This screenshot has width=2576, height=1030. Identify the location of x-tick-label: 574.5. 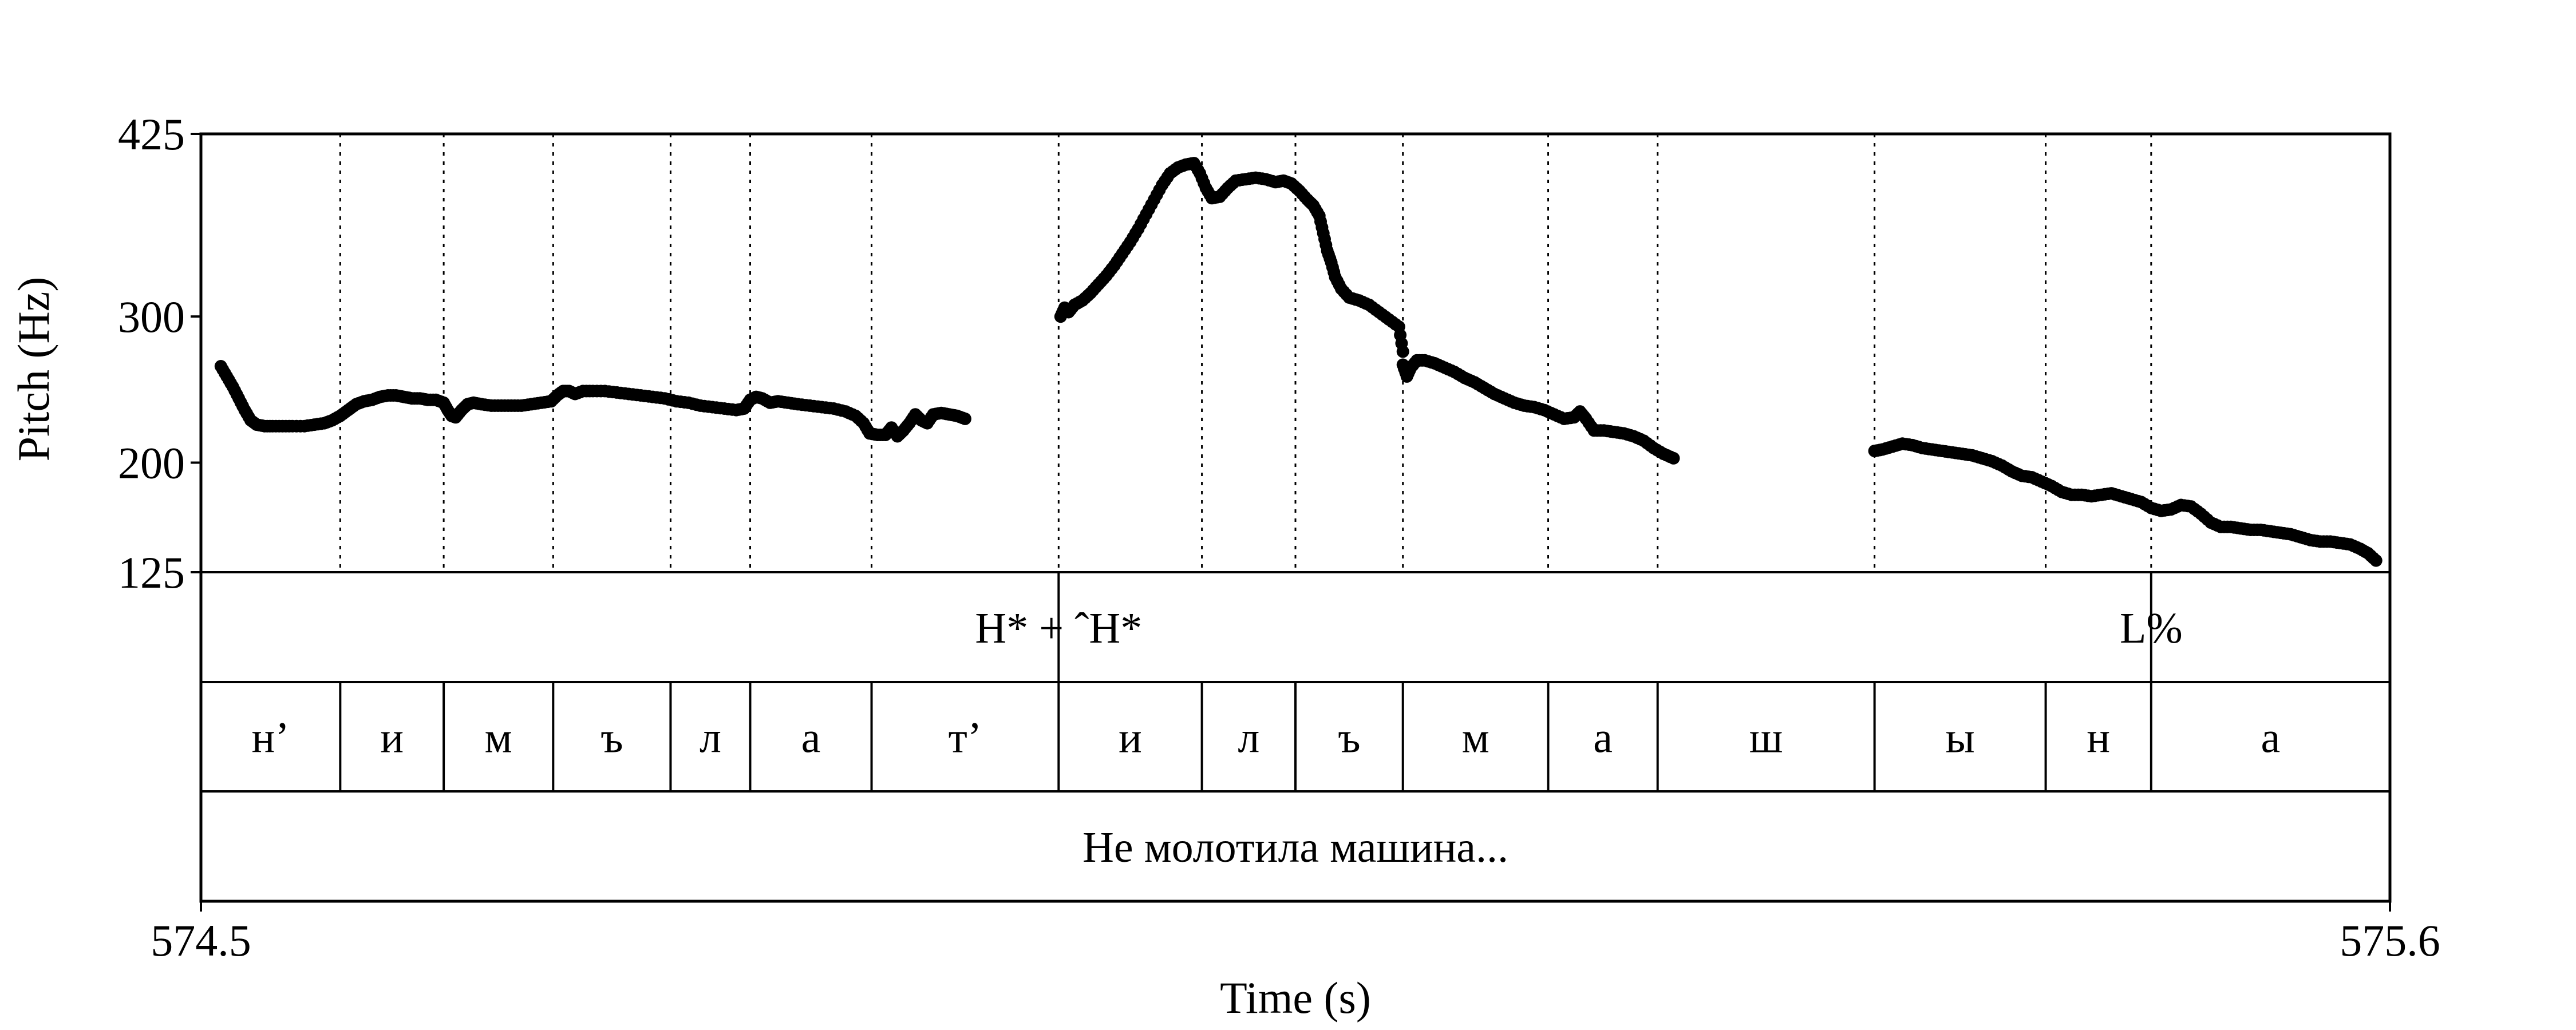
(201, 940).